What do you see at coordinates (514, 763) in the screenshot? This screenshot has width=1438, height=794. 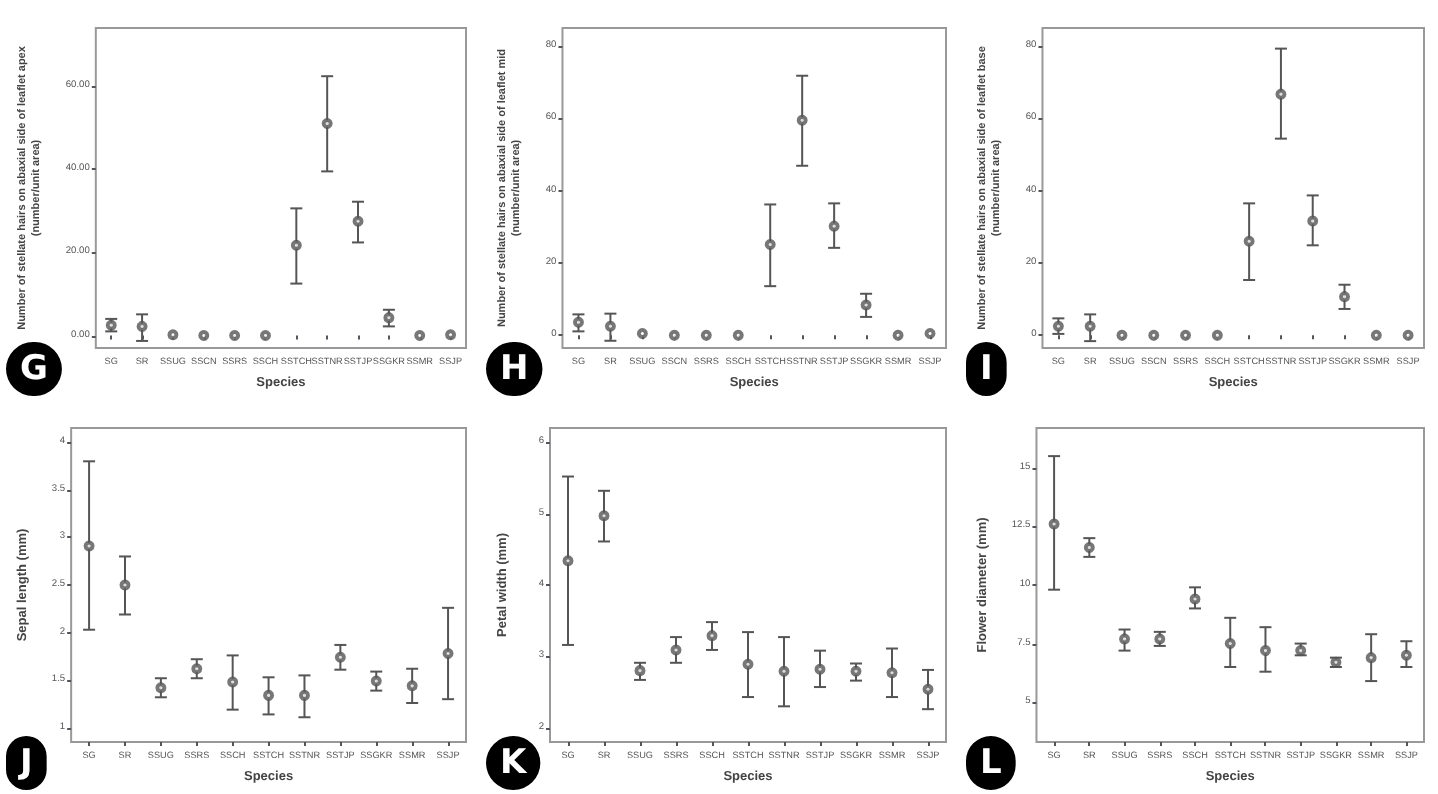 I see `text: K` at bounding box center [514, 763].